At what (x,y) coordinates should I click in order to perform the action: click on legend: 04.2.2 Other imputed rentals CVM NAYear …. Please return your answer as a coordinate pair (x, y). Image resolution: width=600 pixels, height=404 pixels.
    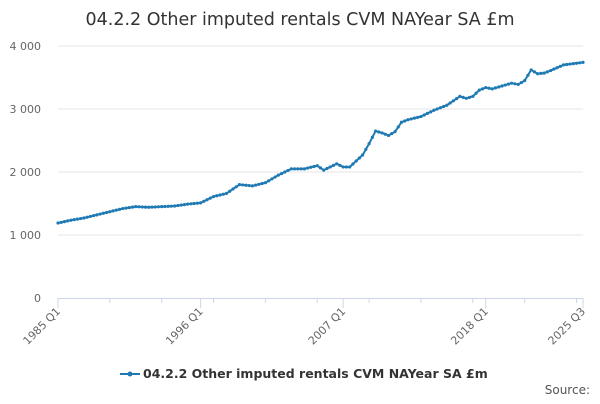
    Looking at the image, I should click on (304, 373).